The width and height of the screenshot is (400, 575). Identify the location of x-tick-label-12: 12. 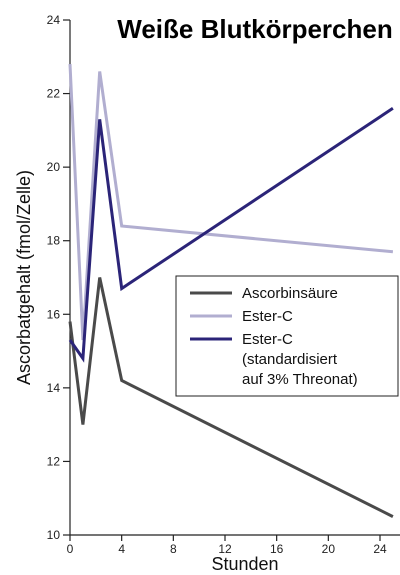
(225, 549).